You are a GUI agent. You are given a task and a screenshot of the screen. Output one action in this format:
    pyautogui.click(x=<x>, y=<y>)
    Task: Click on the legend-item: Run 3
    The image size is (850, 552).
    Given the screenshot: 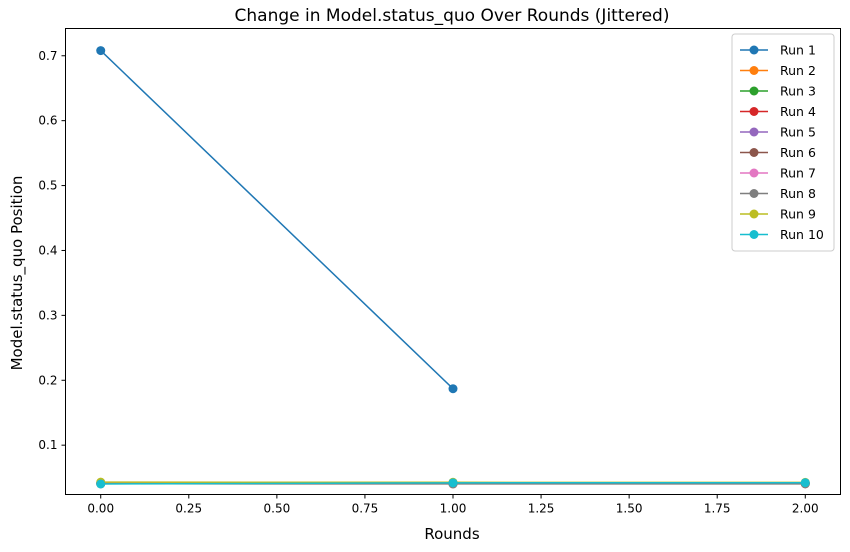 What is the action you would take?
    pyautogui.click(x=778, y=91)
    